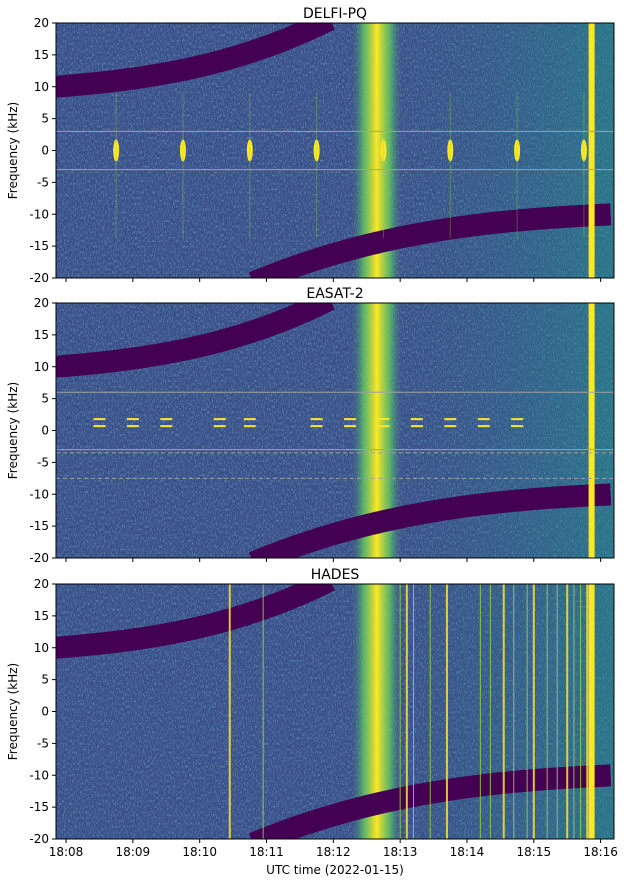 This screenshot has height=883, width=626. What do you see at coordinates (400, 852) in the screenshot?
I see `x-tick-label: 18:13` at bounding box center [400, 852].